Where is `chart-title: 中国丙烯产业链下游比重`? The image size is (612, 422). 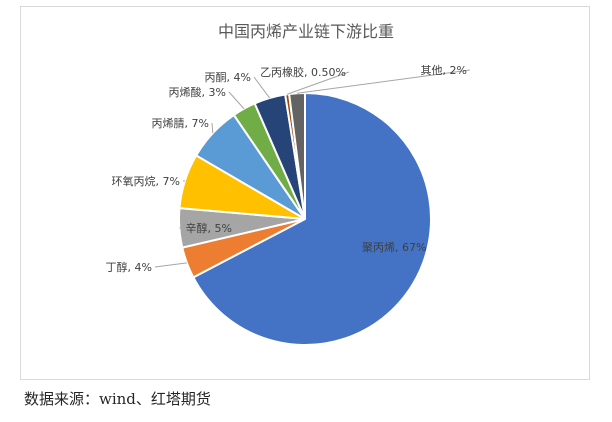 chart-title: 中国丙烯产业链下游比重 is located at coordinates (306, 31).